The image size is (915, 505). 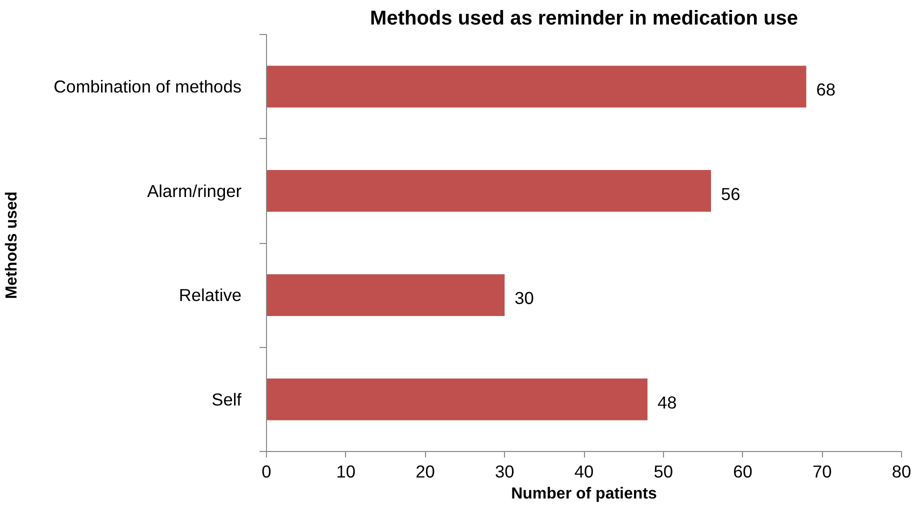 What do you see at coordinates (902, 472) in the screenshot?
I see `x-tick-label: 80` at bounding box center [902, 472].